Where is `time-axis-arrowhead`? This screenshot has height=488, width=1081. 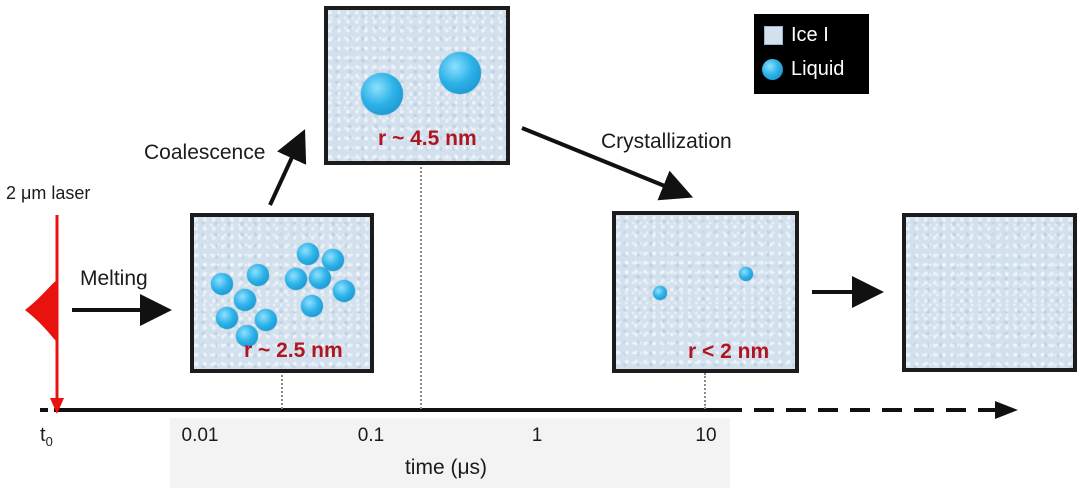
time-axis-arrowhead is located at coordinates (1006, 410).